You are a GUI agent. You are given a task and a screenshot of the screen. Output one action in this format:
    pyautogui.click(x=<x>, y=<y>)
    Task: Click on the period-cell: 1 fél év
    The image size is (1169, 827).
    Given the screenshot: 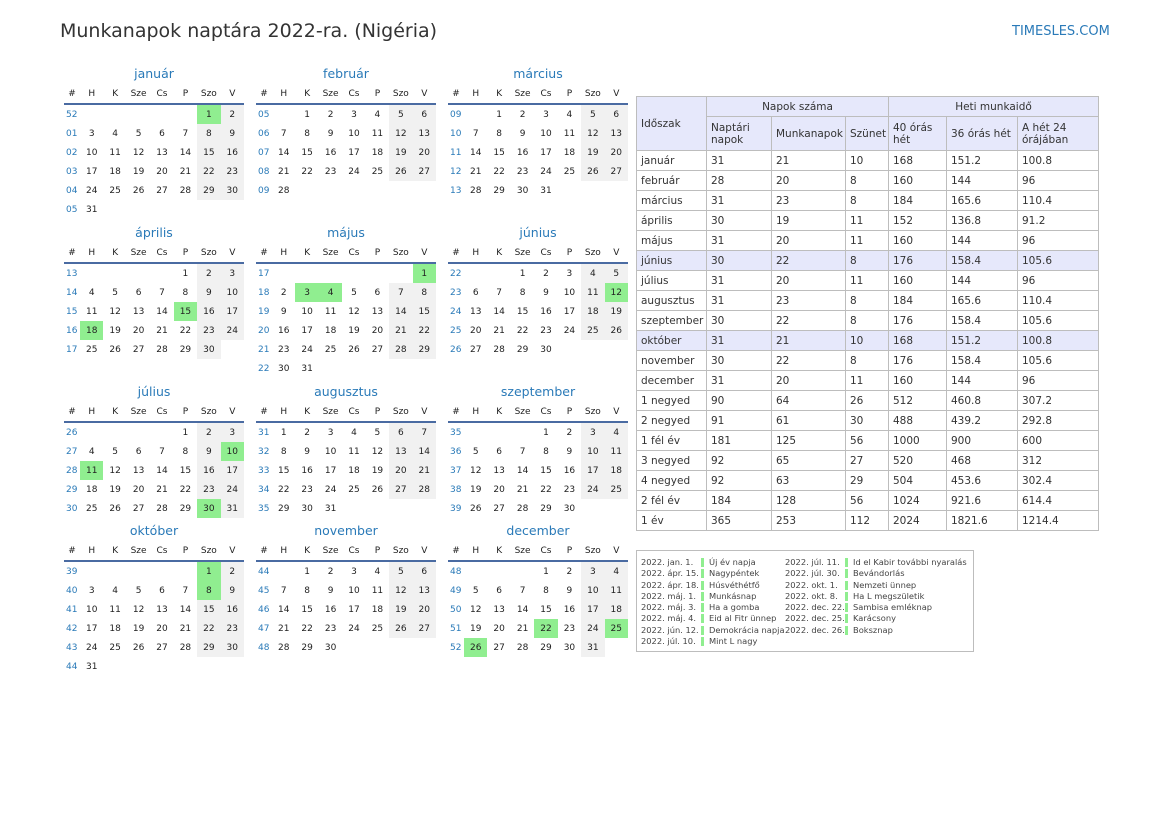 What is the action you would take?
    pyautogui.click(x=671, y=440)
    